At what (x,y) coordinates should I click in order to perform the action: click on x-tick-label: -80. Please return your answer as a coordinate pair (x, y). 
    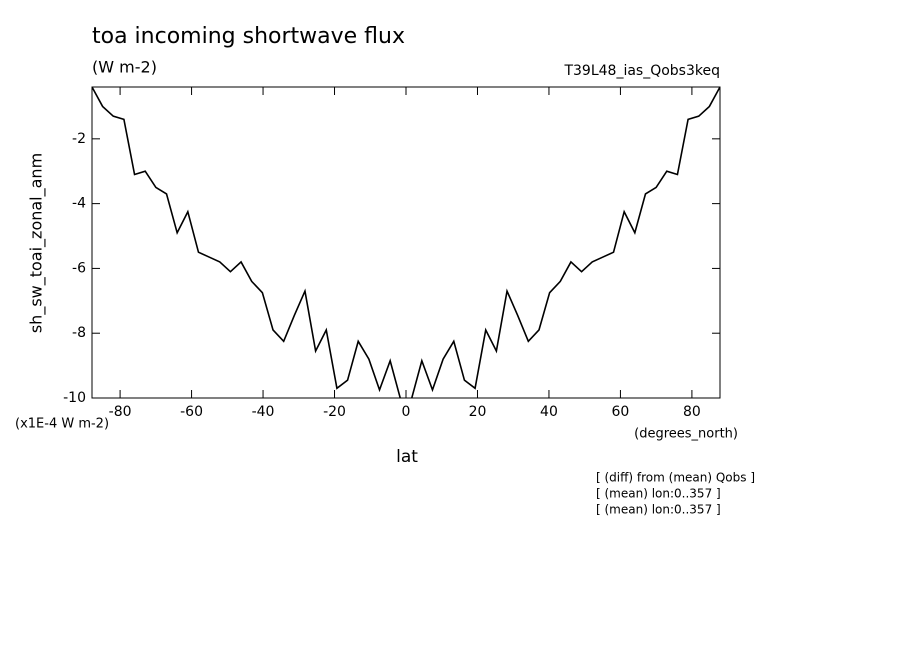
    Looking at the image, I should click on (120, 412).